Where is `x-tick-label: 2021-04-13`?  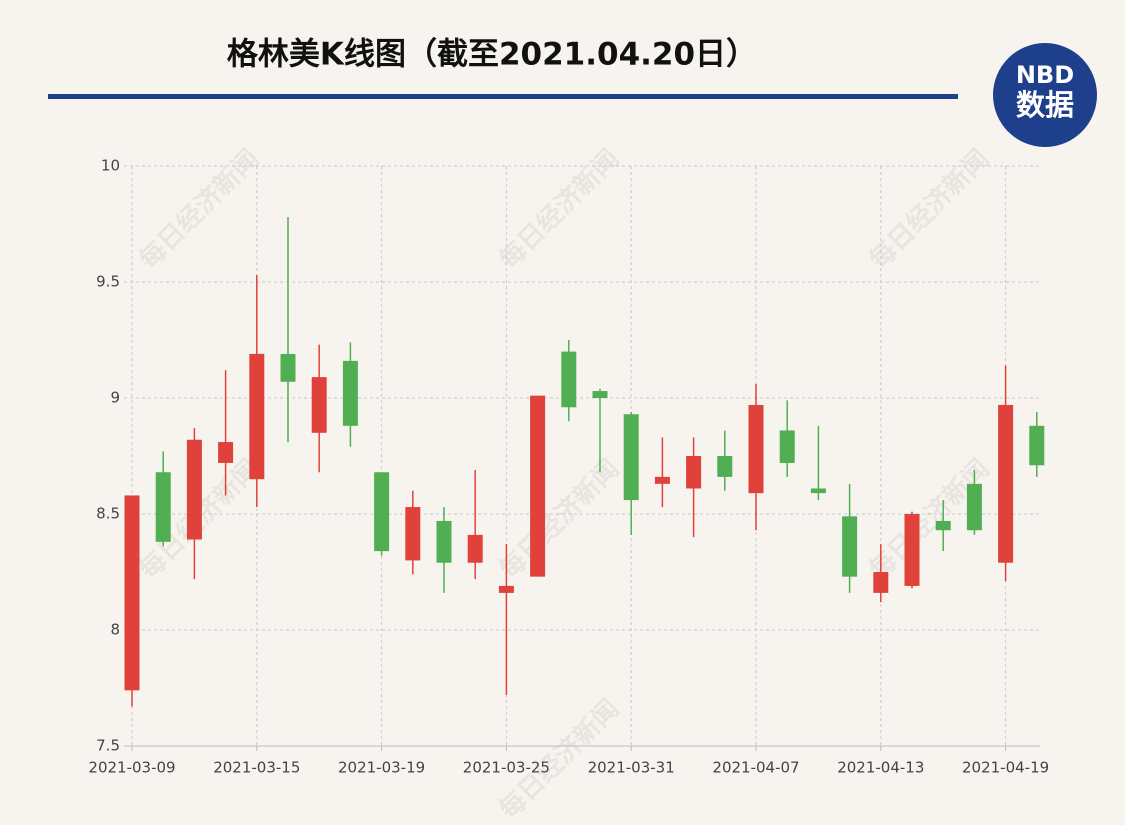
x-tick-label: 2021-04-13 is located at coordinates (880, 768).